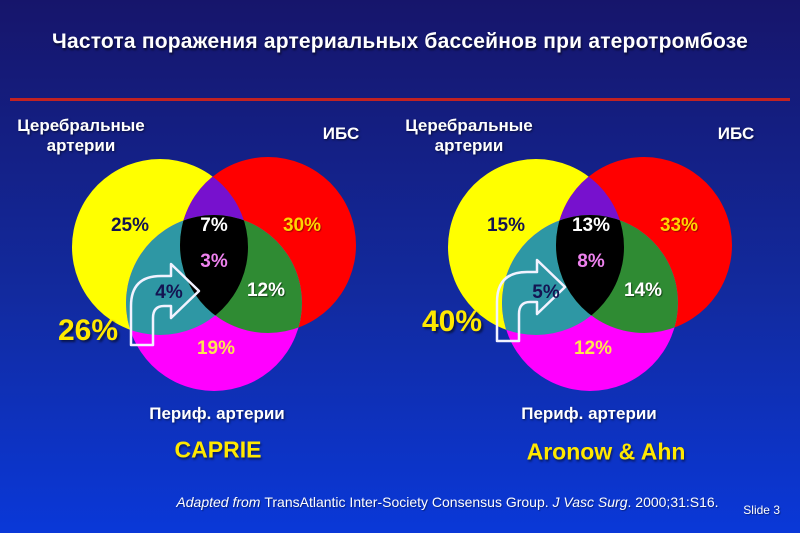 Image resolution: width=800 pixels, height=533 pixels. What do you see at coordinates (88, 330) in the screenshot?
I see `polyvascular-total: 26%` at bounding box center [88, 330].